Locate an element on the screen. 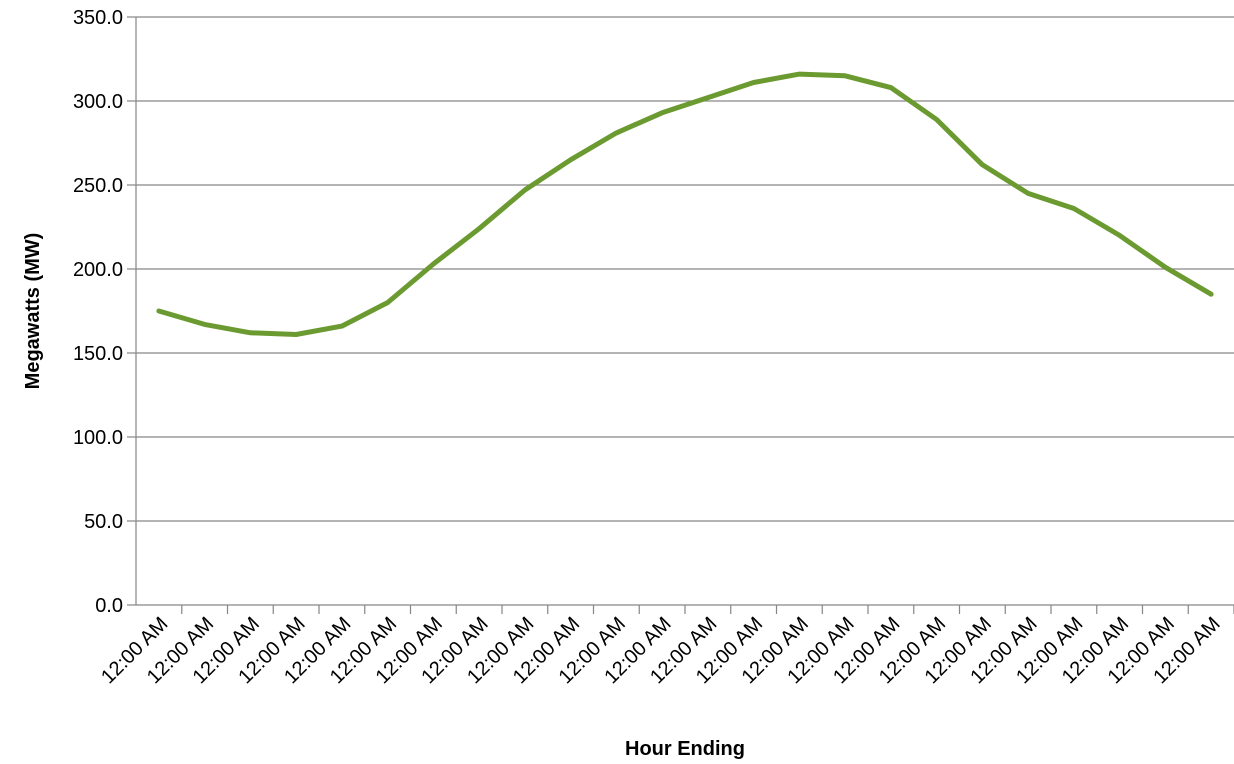 This screenshot has width=1234, height=764. y-tick-label: 150.0 is located at coordinates (98, 354).